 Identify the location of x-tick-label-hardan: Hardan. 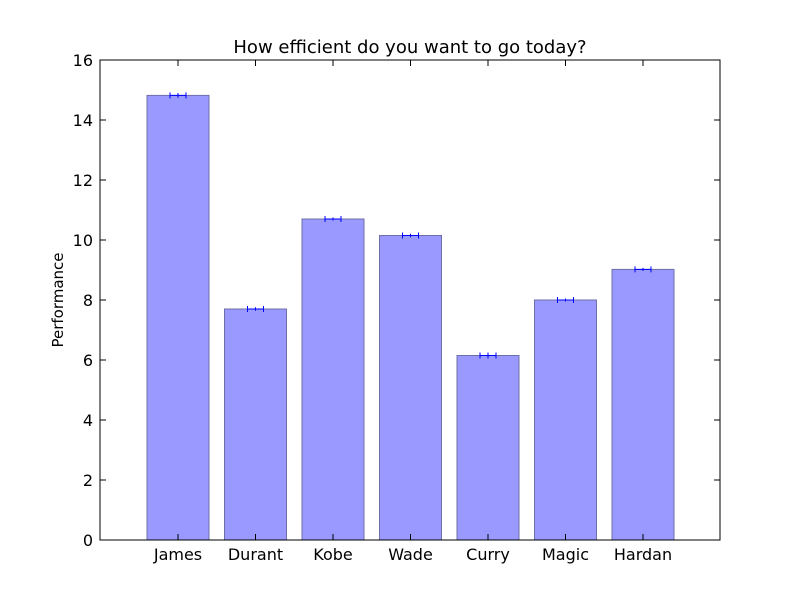
(643, 554).